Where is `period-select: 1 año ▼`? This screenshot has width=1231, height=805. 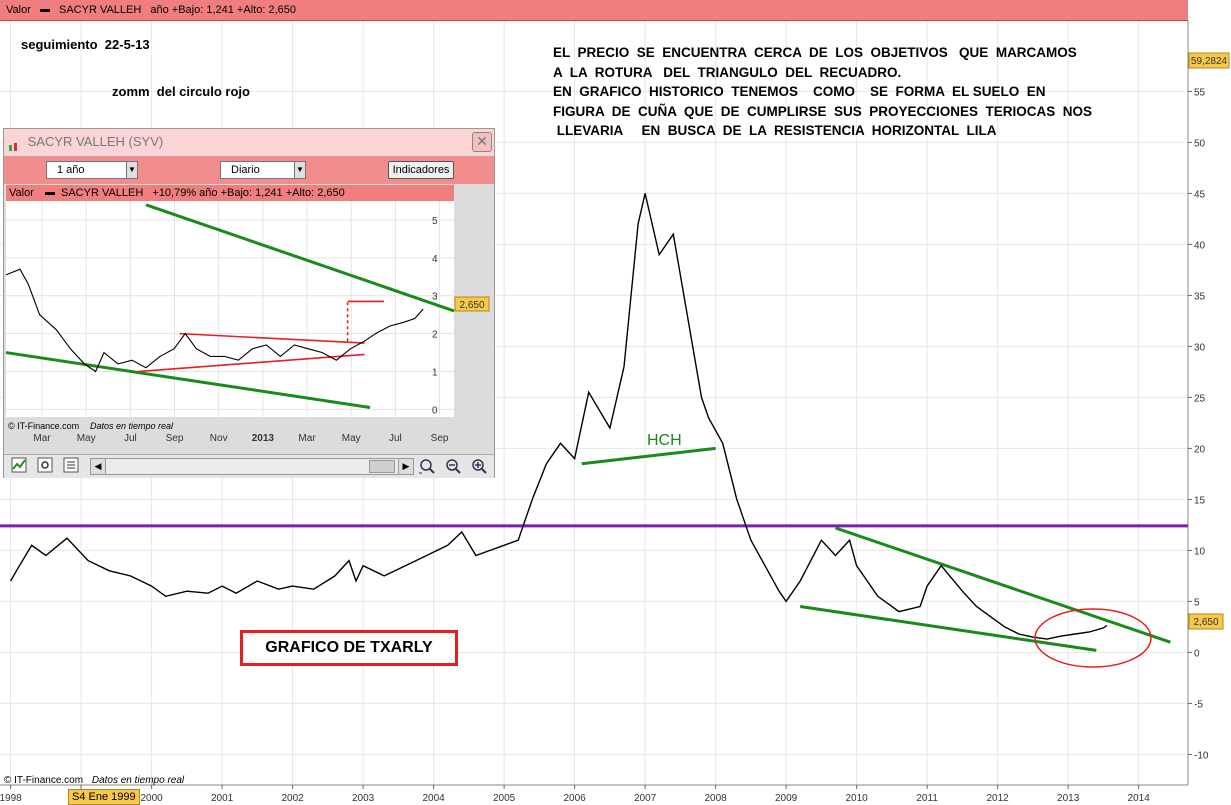
period-select: 1 año ▼ is located at coordinates (92, 170).